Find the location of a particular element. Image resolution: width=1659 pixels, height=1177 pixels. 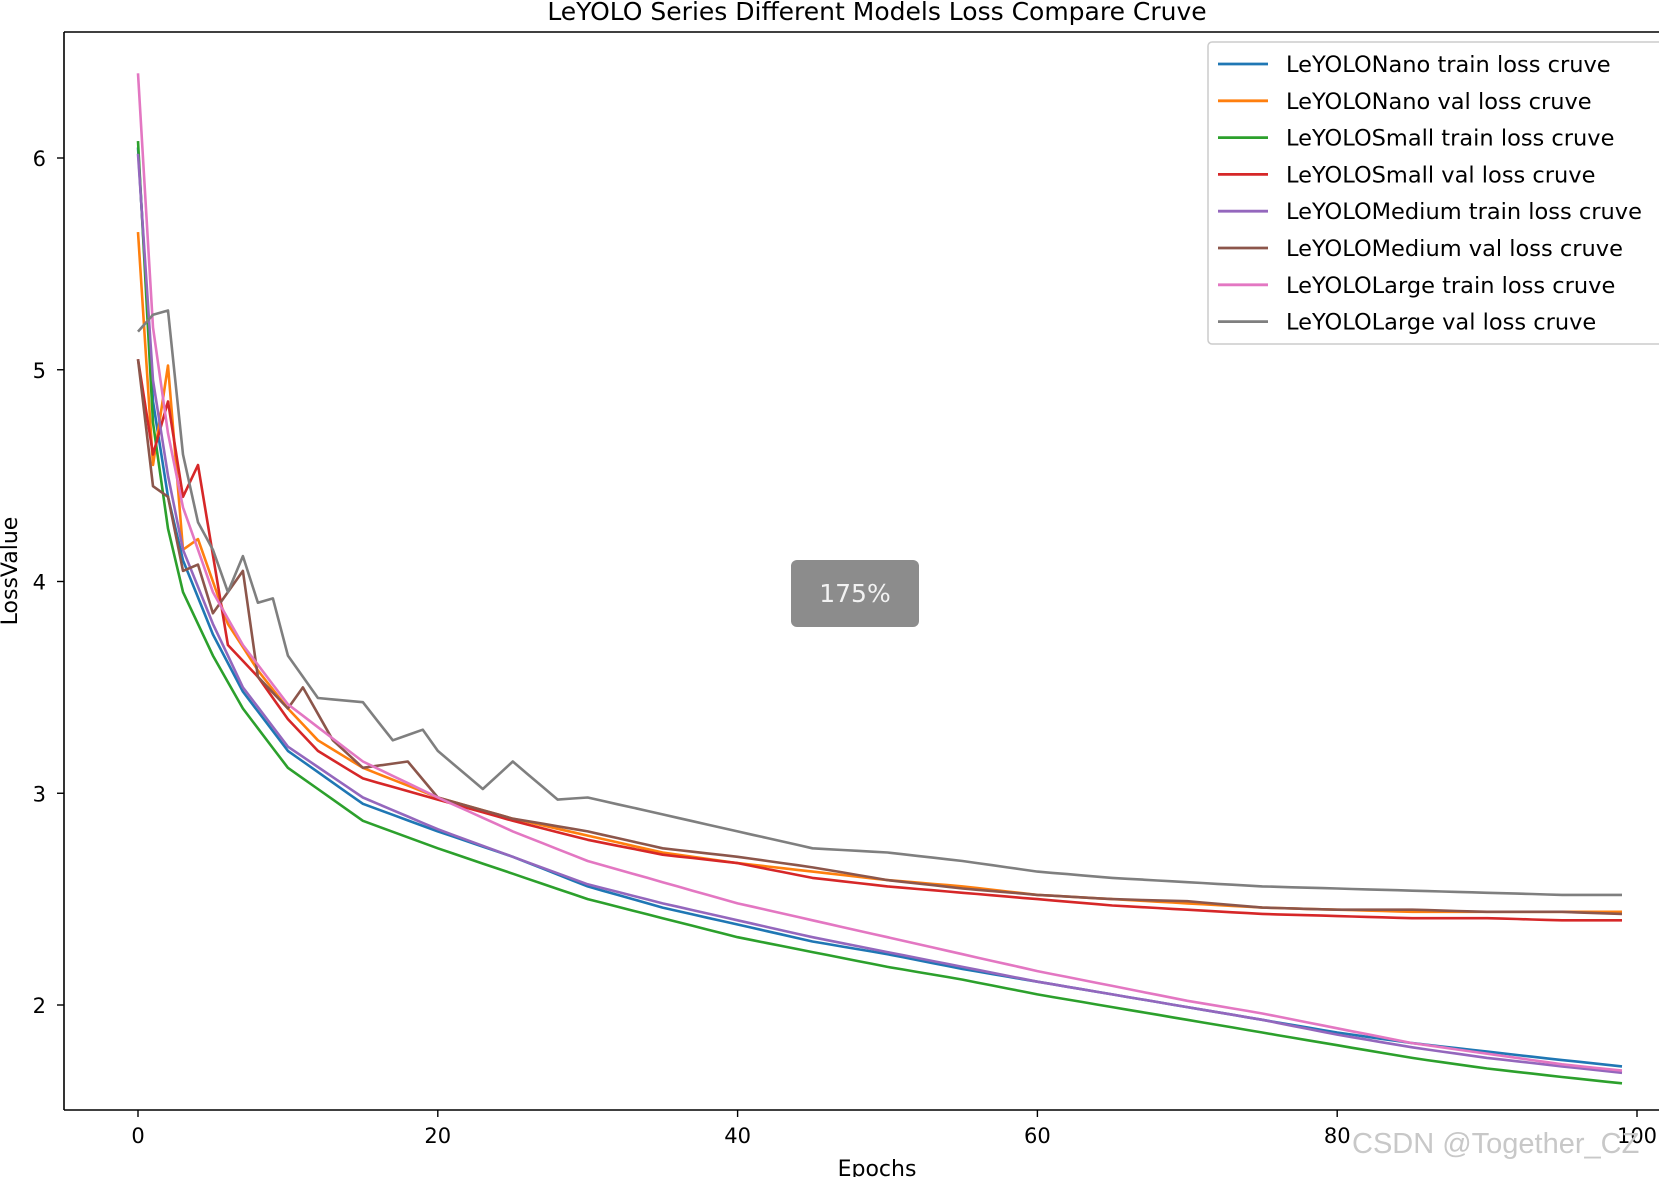

x-tick-label-1: 20 is located at coordinates (437, 1136).